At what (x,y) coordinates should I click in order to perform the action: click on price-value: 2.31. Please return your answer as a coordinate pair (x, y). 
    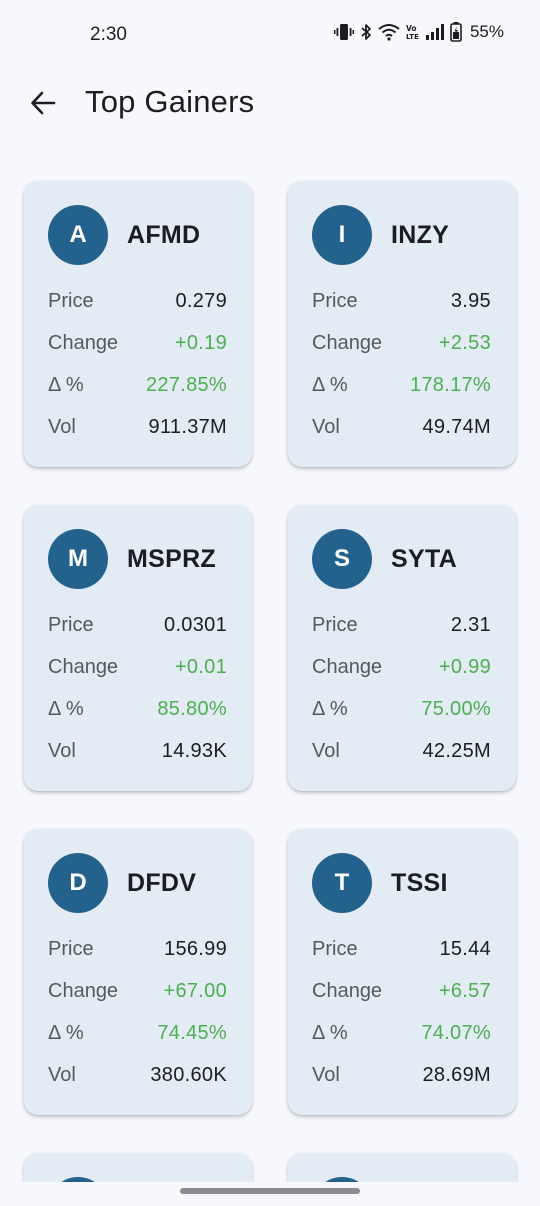
    Looking at the image, I should click on (470, 624).